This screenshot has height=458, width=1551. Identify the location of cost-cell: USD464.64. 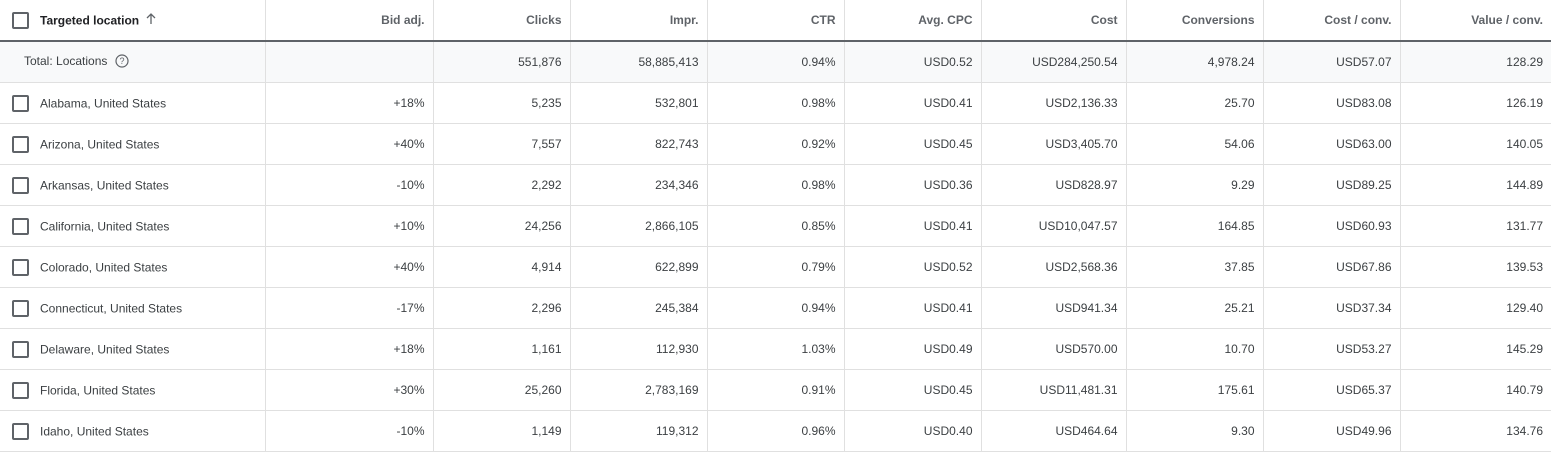
(1054, 431).